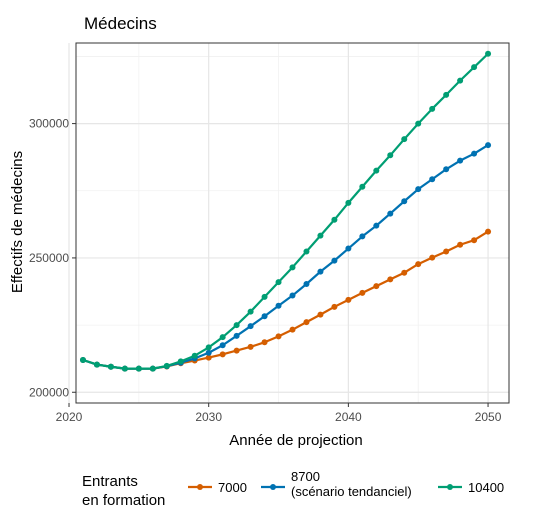  What do you see at coordinates (295, 440) in the screenshot?
I see `x-axis-title: Année de projection` at bounding box center [295, 440].